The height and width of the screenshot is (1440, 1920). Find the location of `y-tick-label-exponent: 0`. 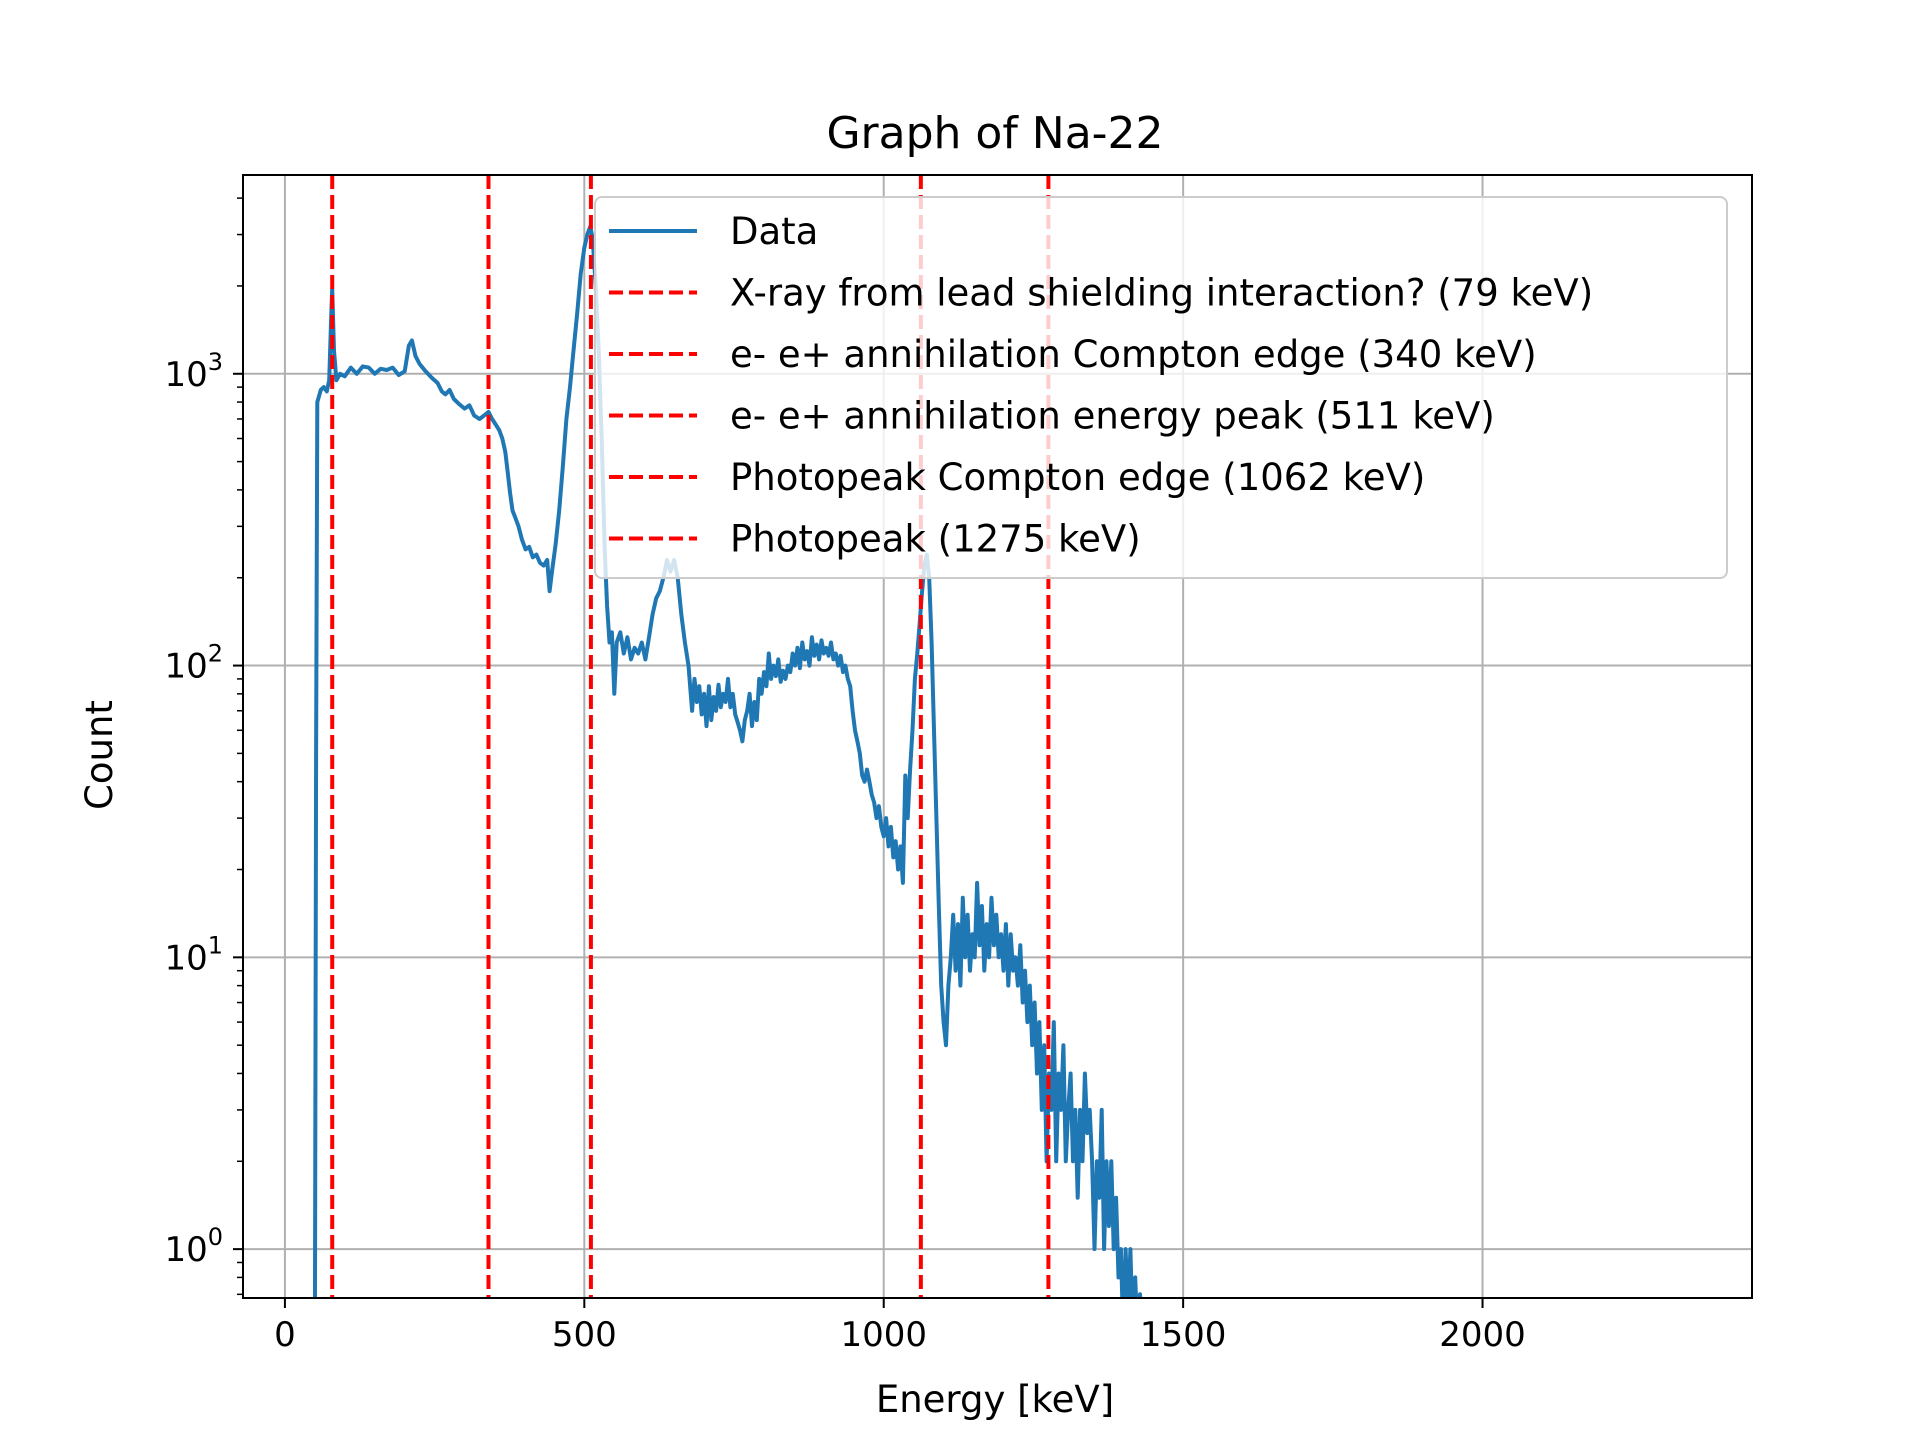

y-tick-label-exponent: 0 is located at coordinates (215, 1237).